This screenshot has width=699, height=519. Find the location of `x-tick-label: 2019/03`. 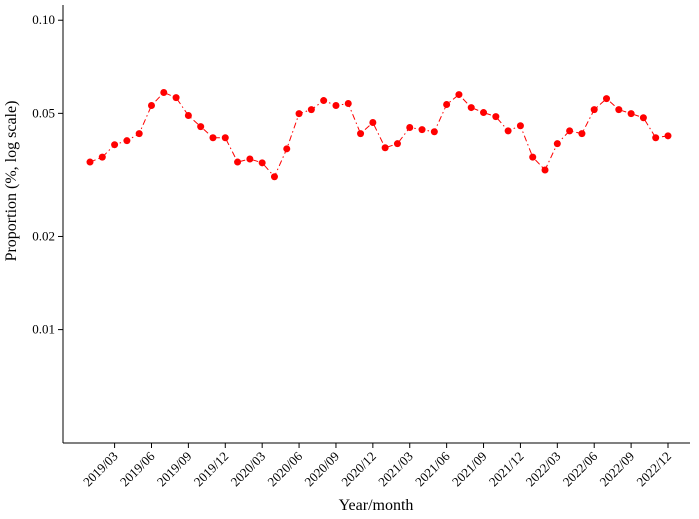

x-tick-label: 2019/03 is located at coordinates (100, 469).